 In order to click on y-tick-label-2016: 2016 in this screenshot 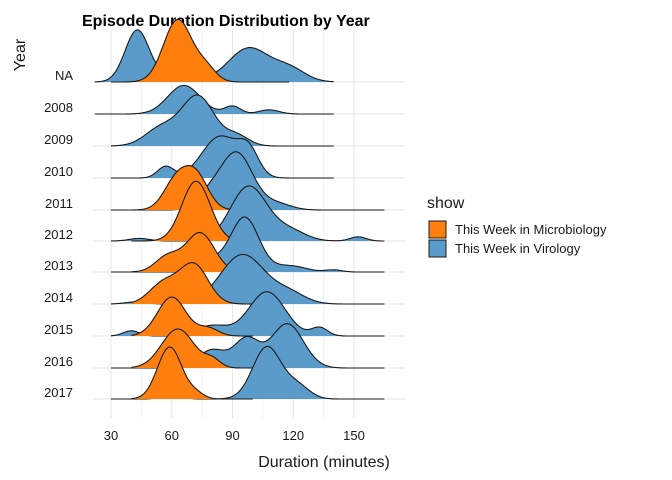, I will do `click(58, 361)`.